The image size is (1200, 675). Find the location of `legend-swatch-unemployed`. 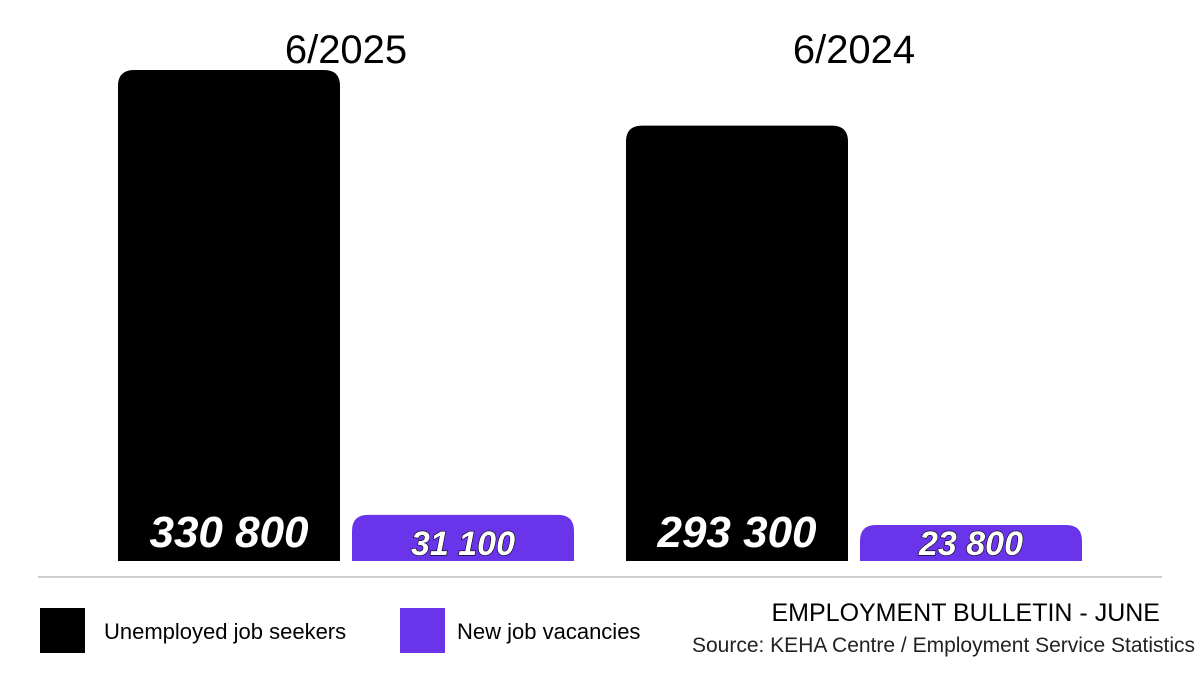

legend-swatch-unemployed is located at coordinates (62, 630).